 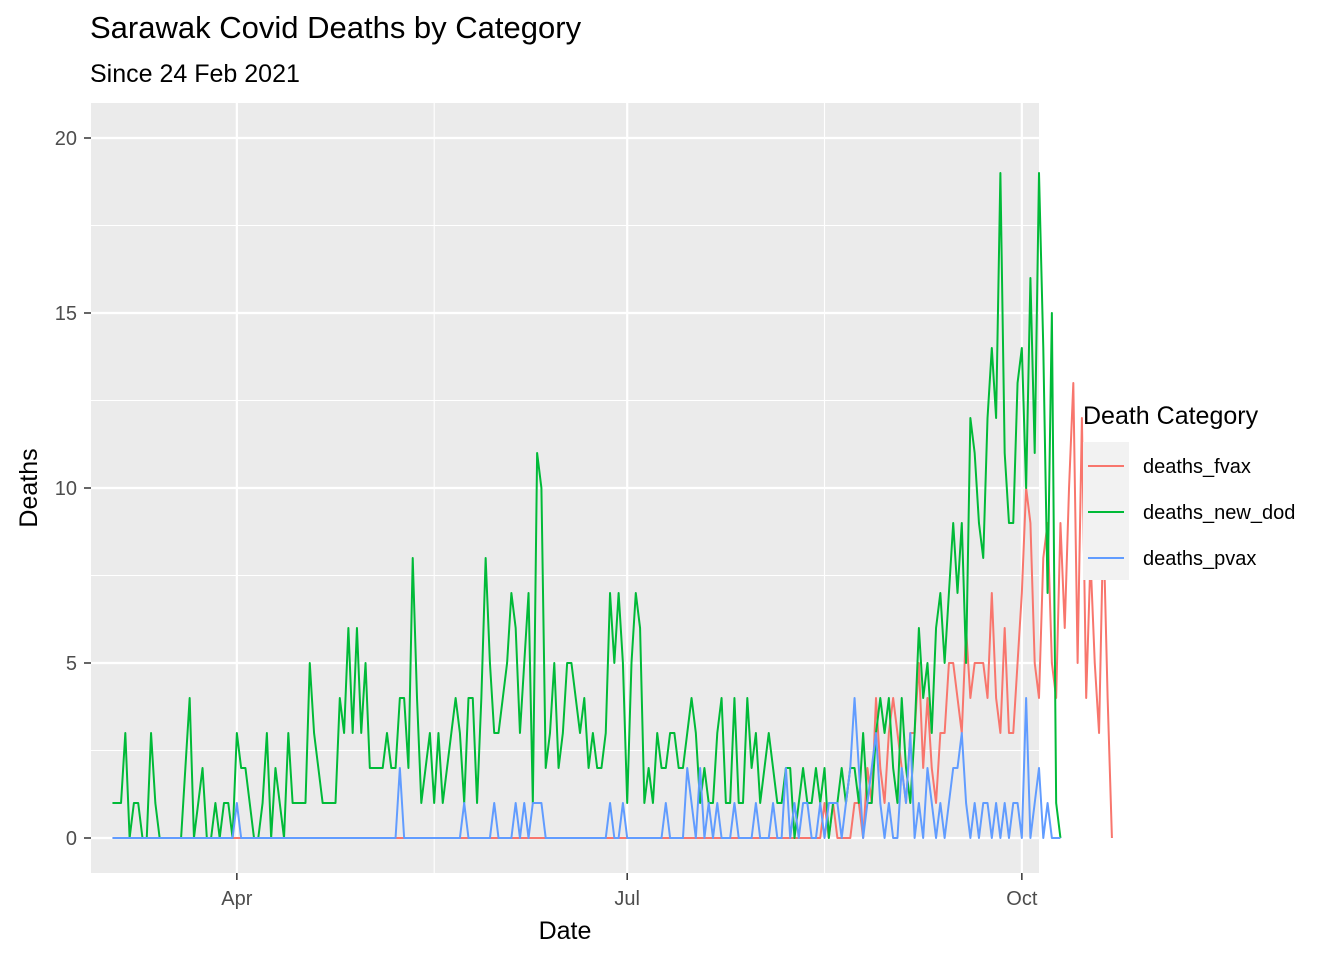 I want to click on x-tick-label: Apr, so click(x=236, y=899).